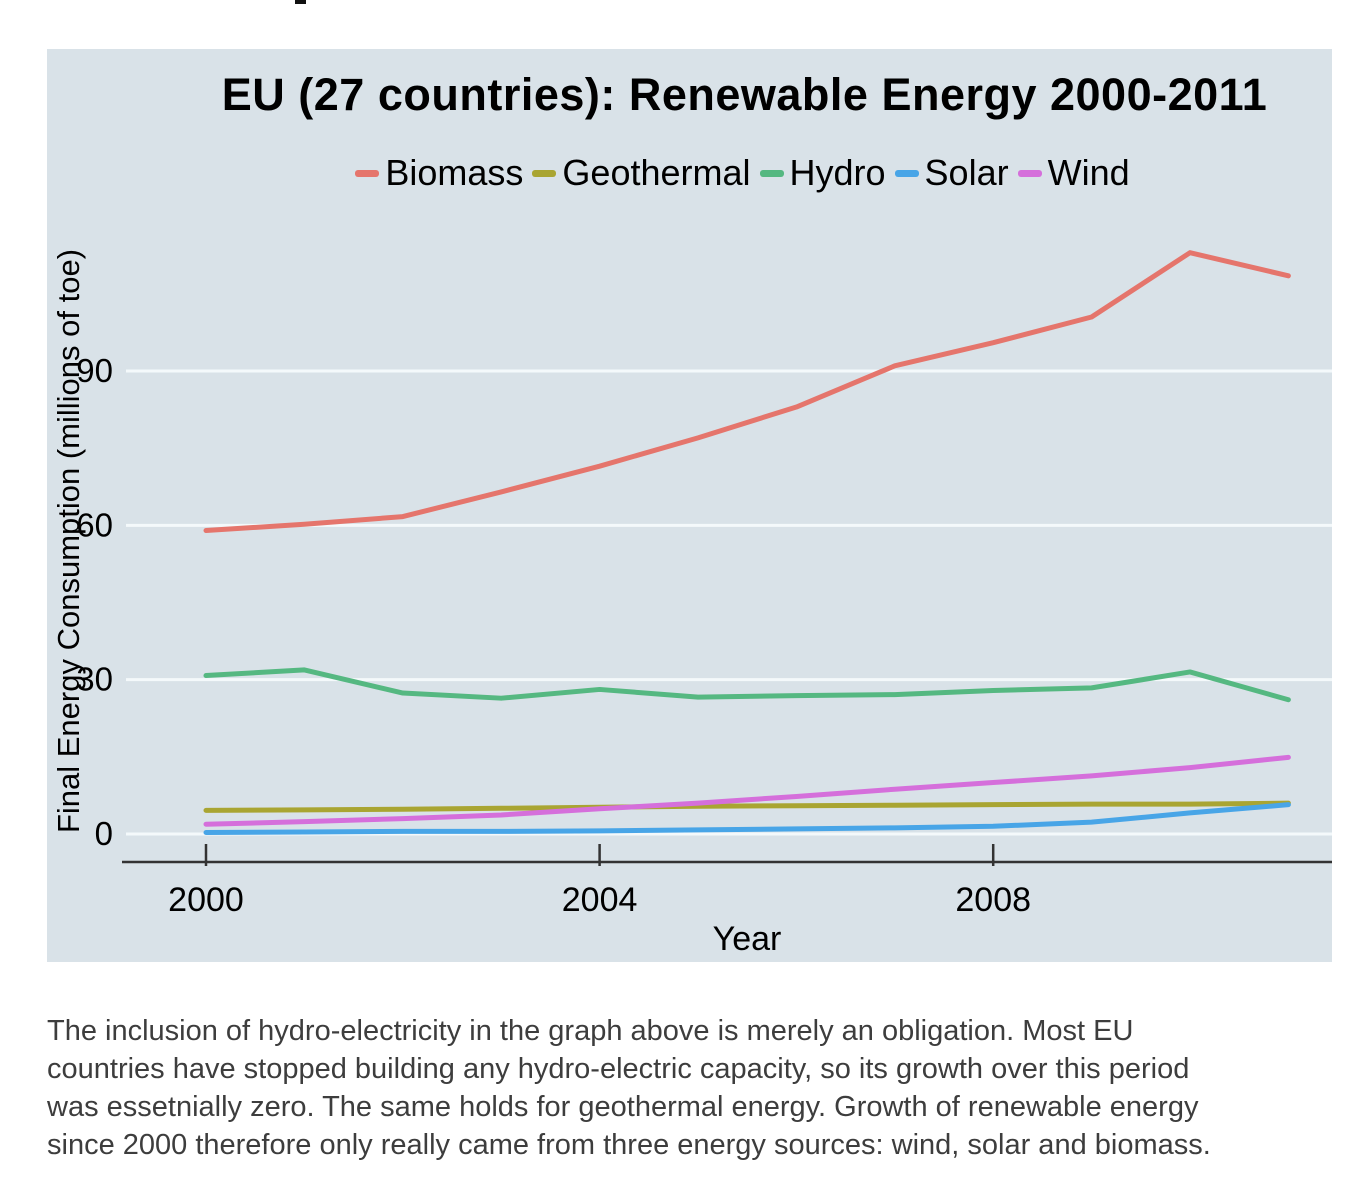 The height and width of the screenshot is (1192, 1368). I want to click on legend-item-geothermal: Geothermal, so click(641, 173).